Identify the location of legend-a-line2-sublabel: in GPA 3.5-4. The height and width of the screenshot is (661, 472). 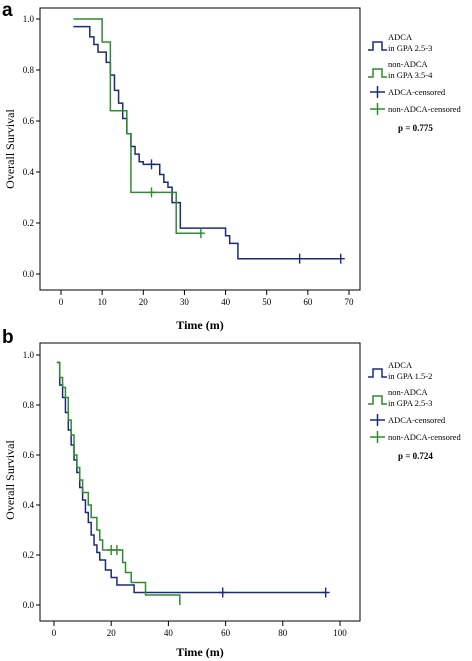
(410, 75).